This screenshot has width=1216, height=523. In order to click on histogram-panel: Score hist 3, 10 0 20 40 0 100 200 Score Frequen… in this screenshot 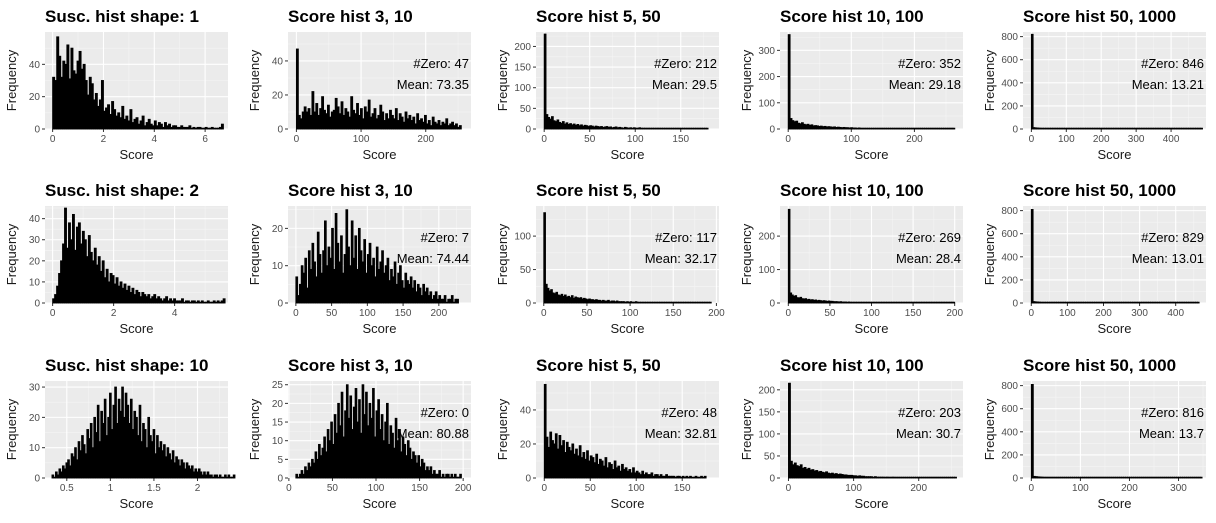, I will do `click(363, 85)`.